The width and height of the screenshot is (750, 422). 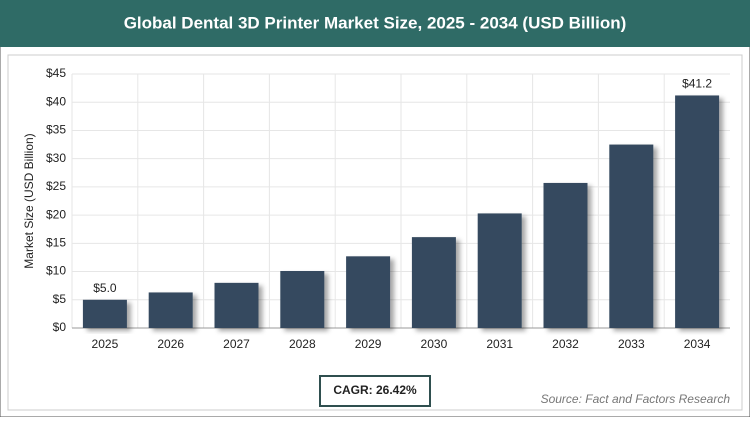 I want to click on y-tick-label: $10, so click(x=56, y=271).